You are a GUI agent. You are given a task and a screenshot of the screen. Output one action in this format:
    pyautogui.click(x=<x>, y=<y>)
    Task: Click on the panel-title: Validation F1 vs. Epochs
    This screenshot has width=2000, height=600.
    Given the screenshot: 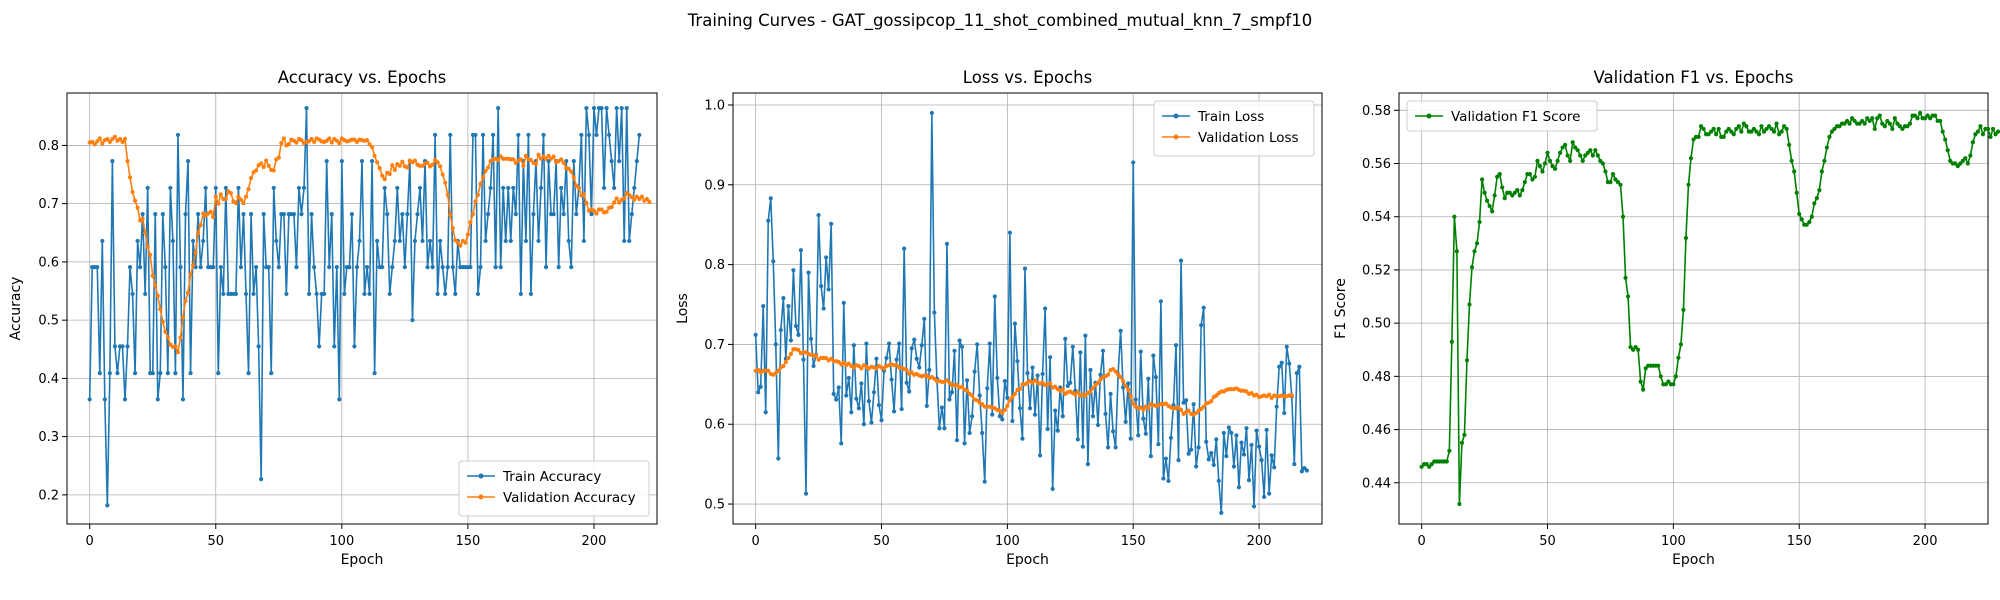 What is the action you would take?
    pyautogui.click(x=1694, y=77)
    